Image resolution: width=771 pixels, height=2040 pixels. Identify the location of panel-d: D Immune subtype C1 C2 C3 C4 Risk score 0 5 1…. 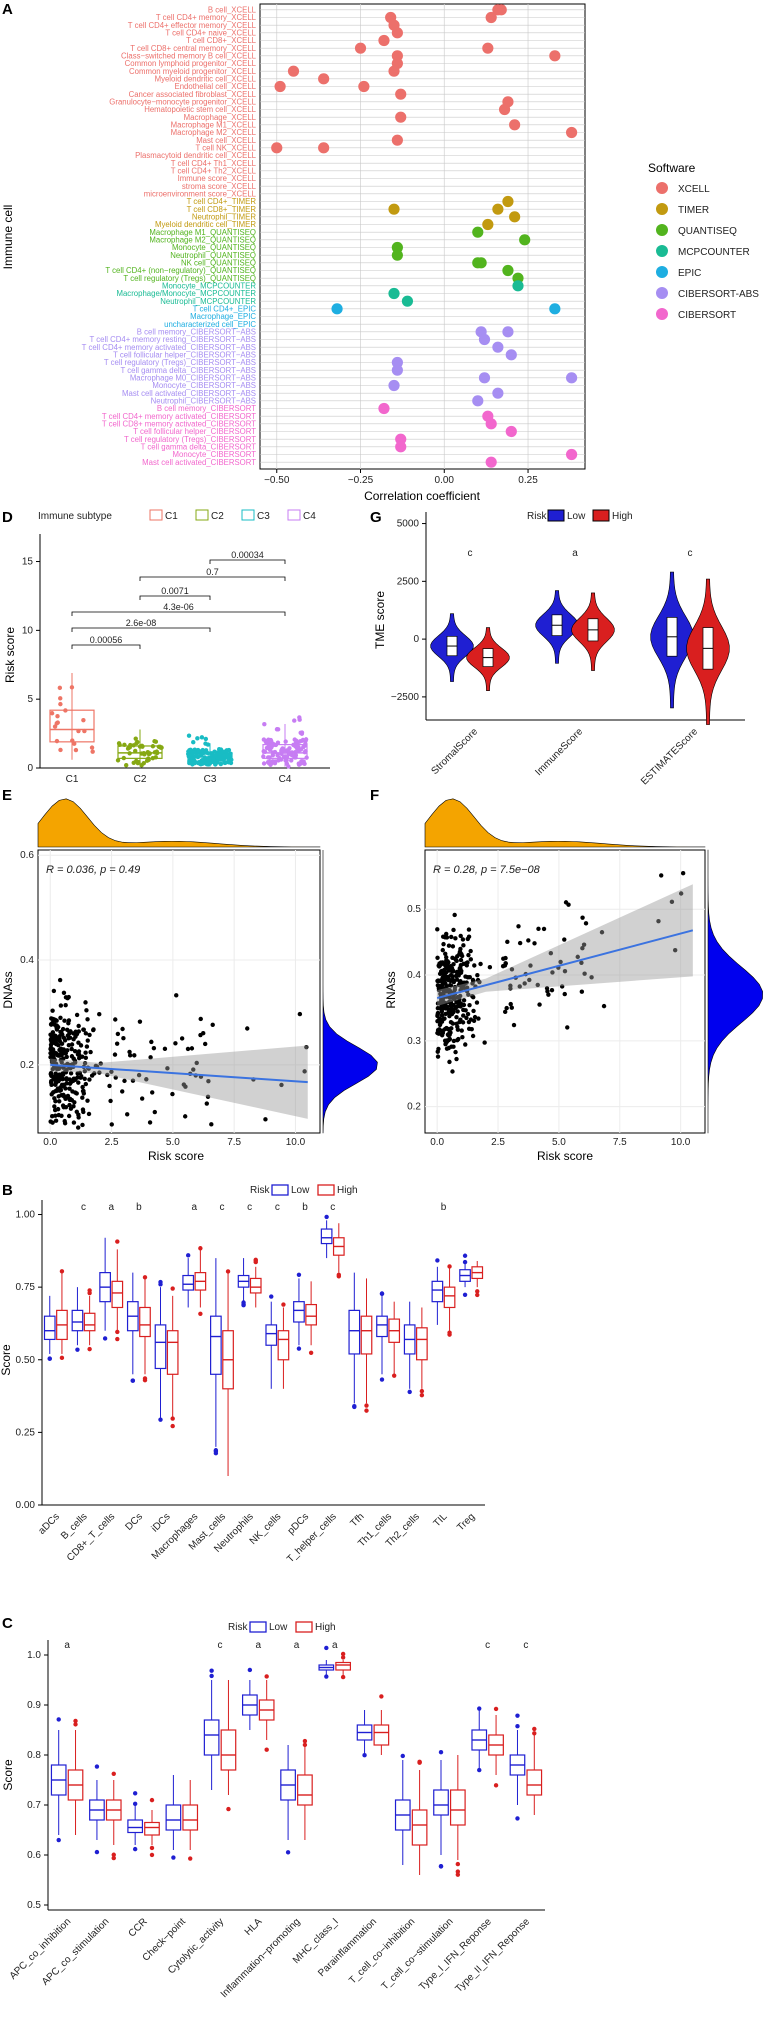
(166, 647).